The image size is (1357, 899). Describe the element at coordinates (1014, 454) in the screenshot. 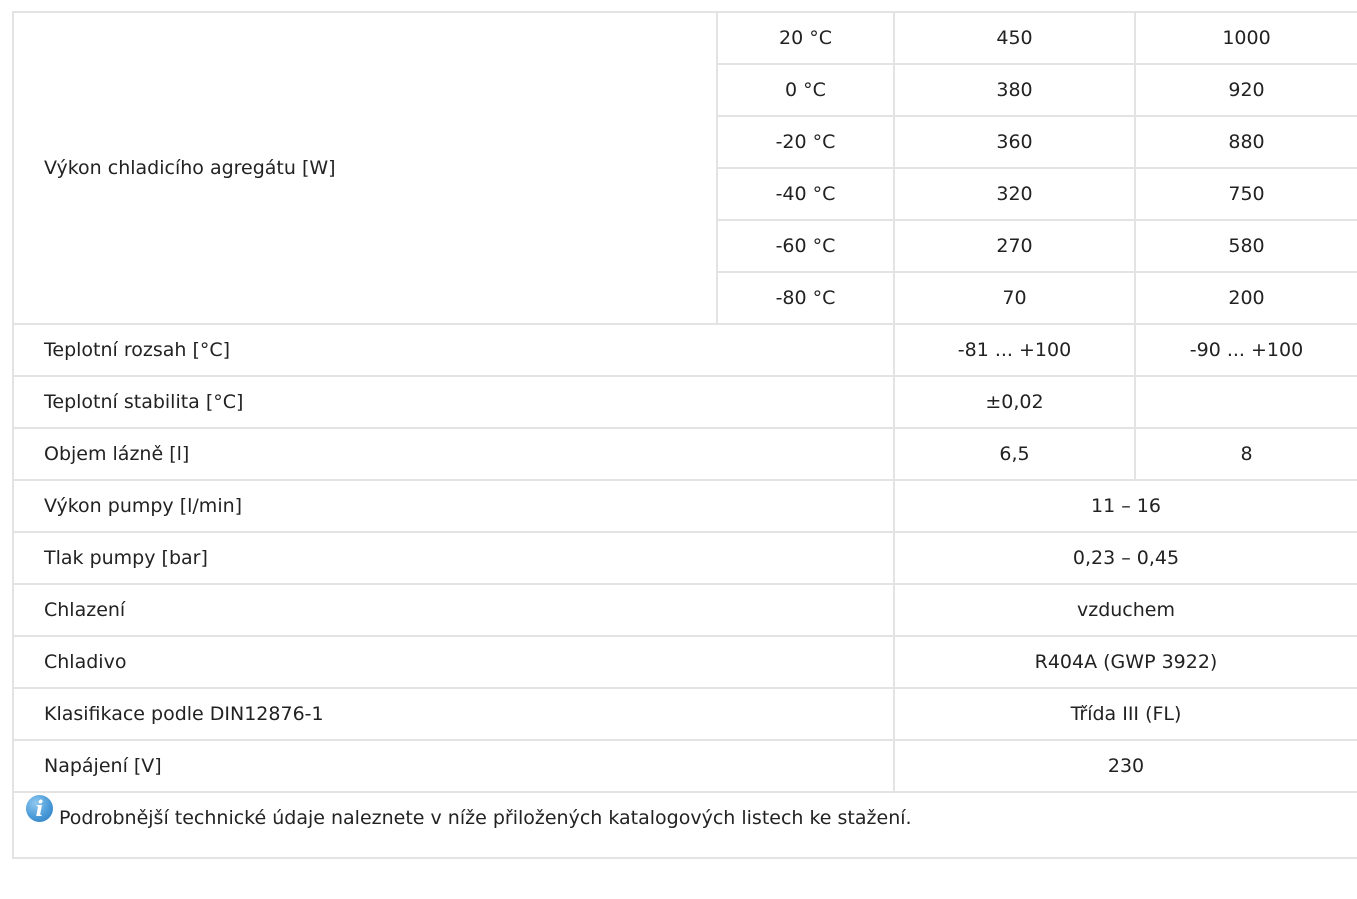

I see `value-cell: 6,5` at that location.